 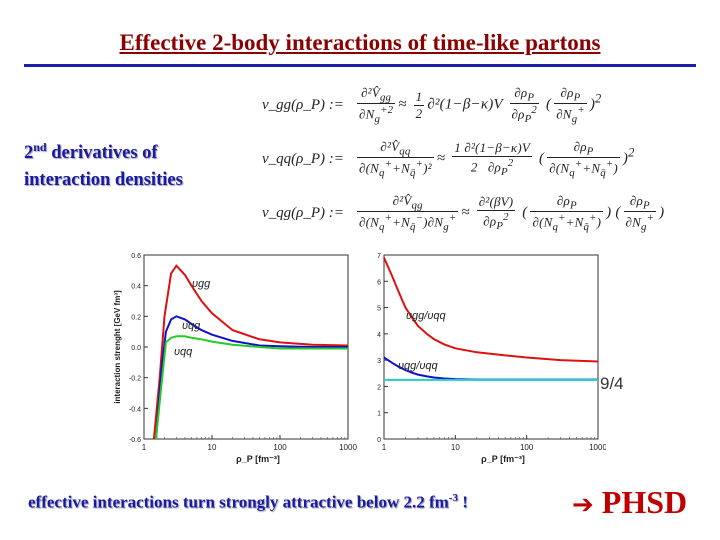 What do you see at coordinates (136, 287) in the screenshot?
I see `y-tick-label: 0.4` at bounding box center [136, 287].